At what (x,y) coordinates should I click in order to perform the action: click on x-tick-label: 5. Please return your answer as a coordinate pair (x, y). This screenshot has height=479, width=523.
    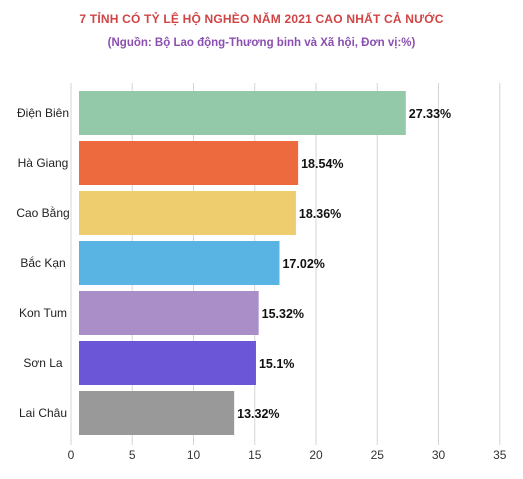
    Looking at the image, I should click on (132, 455).